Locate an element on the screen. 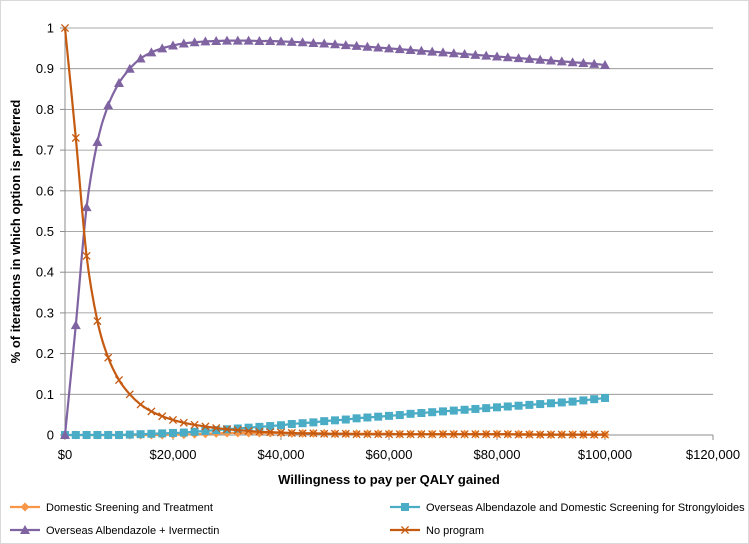  y-tick-label: 0.6 is located at coordinates (45, 190).